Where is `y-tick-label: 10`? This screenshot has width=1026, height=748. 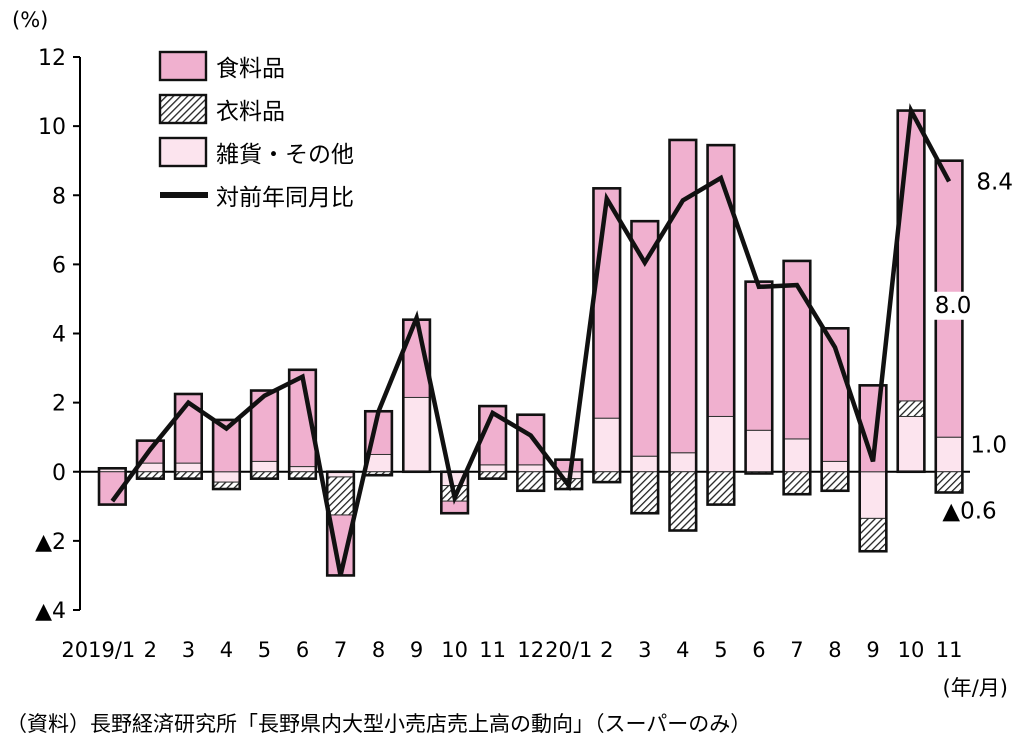
y-tick-label: 10 is located at coordinates (52, 127).